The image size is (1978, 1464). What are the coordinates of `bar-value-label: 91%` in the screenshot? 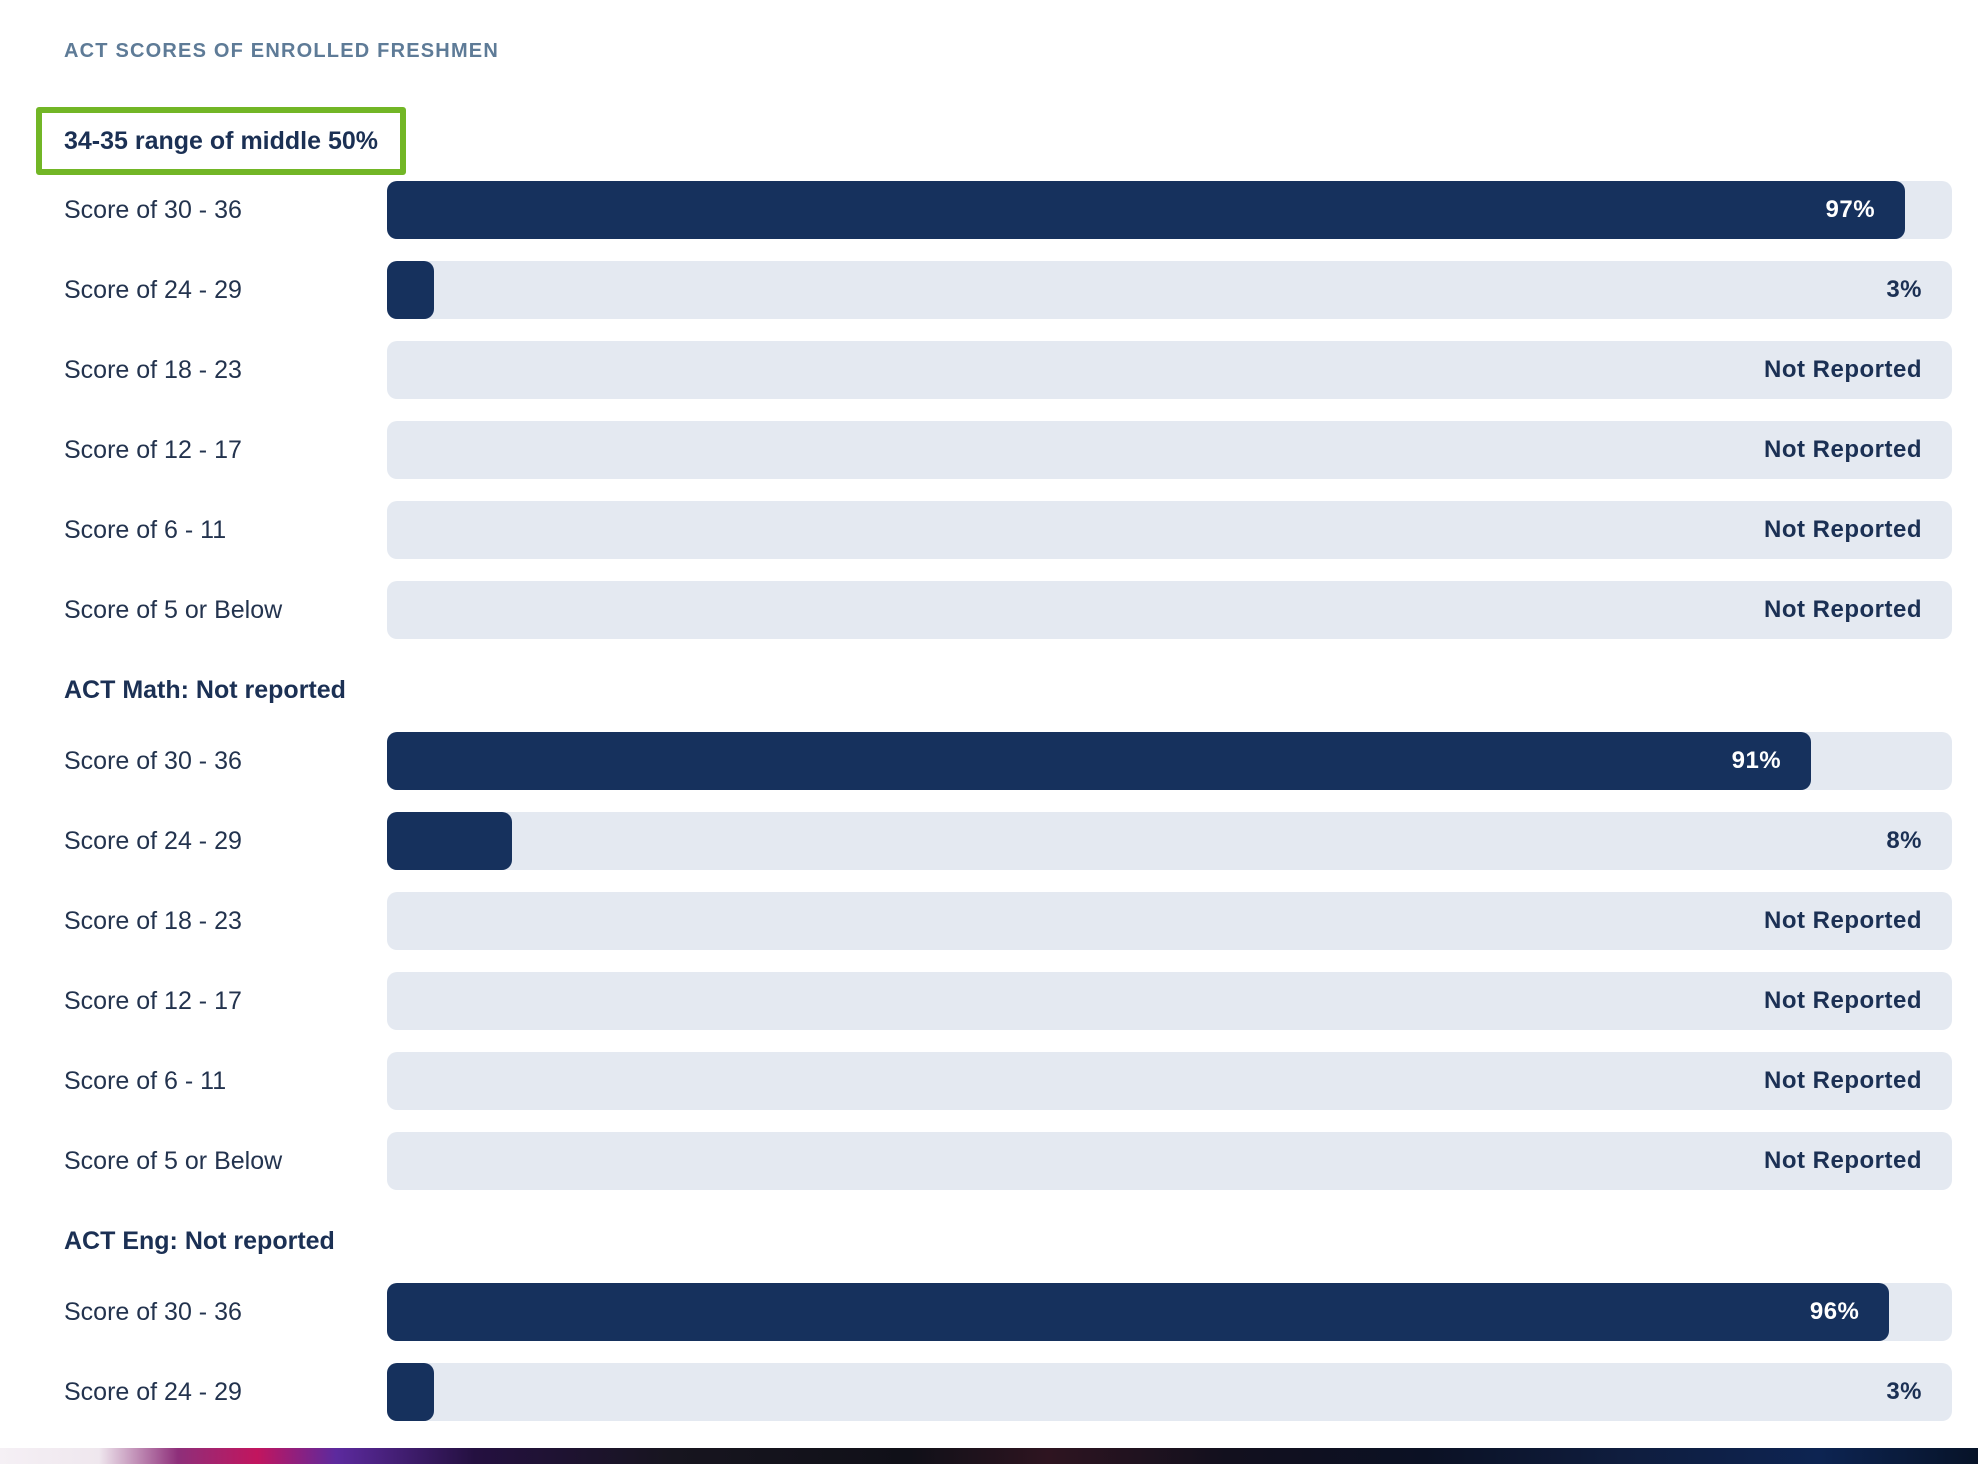 It's located at (1756, 760).